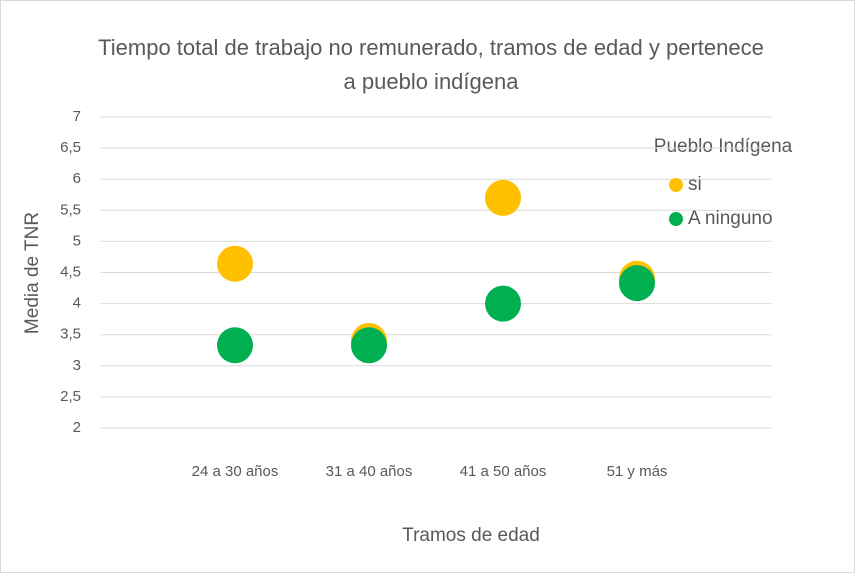  I want to click on y-tick-label: 3, so click(77, 365).